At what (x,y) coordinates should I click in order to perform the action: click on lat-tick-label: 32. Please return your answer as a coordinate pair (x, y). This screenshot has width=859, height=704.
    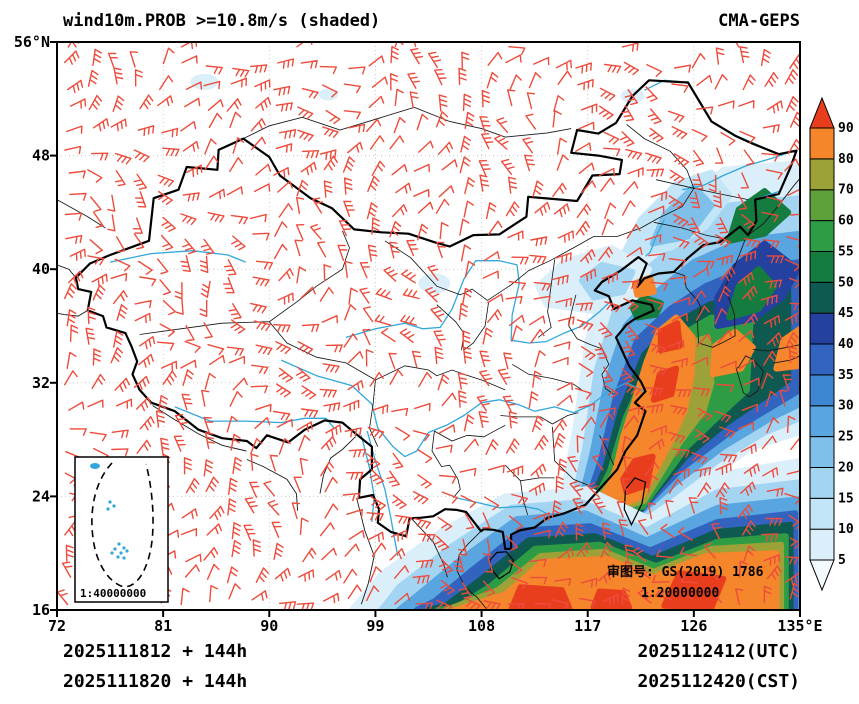
    Looking at the image, I should click on (41, 383).